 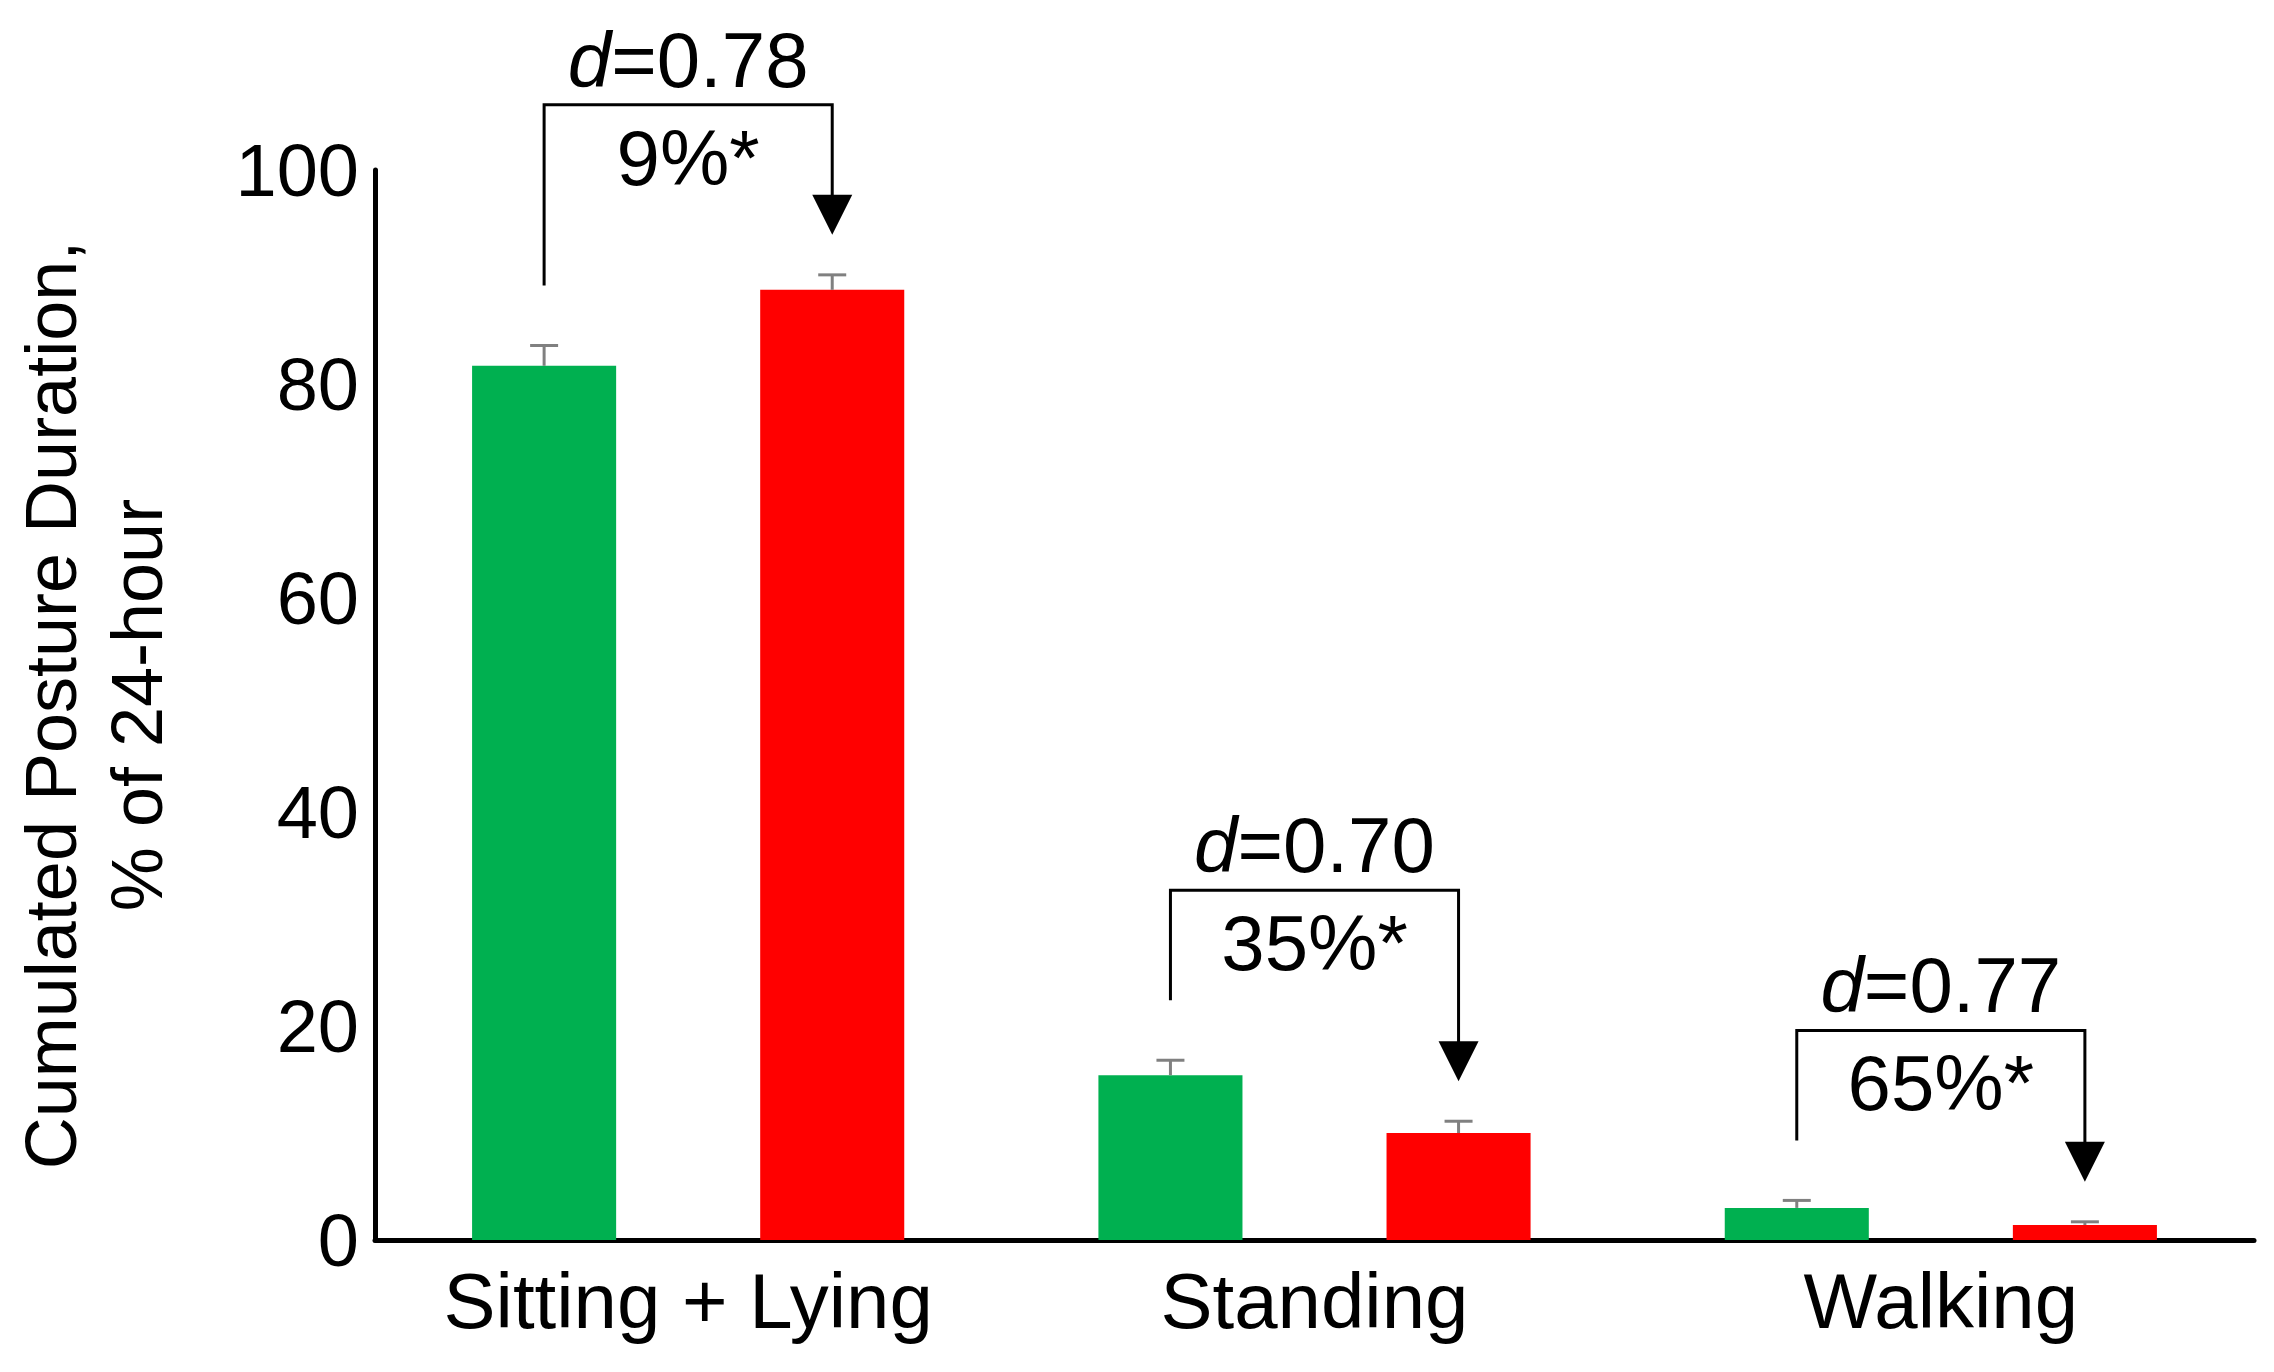 What do you see at coordinates (317, 1026) in the screenshot?
I see `y-tick-label: 20` at bounding box center [317, 1026].